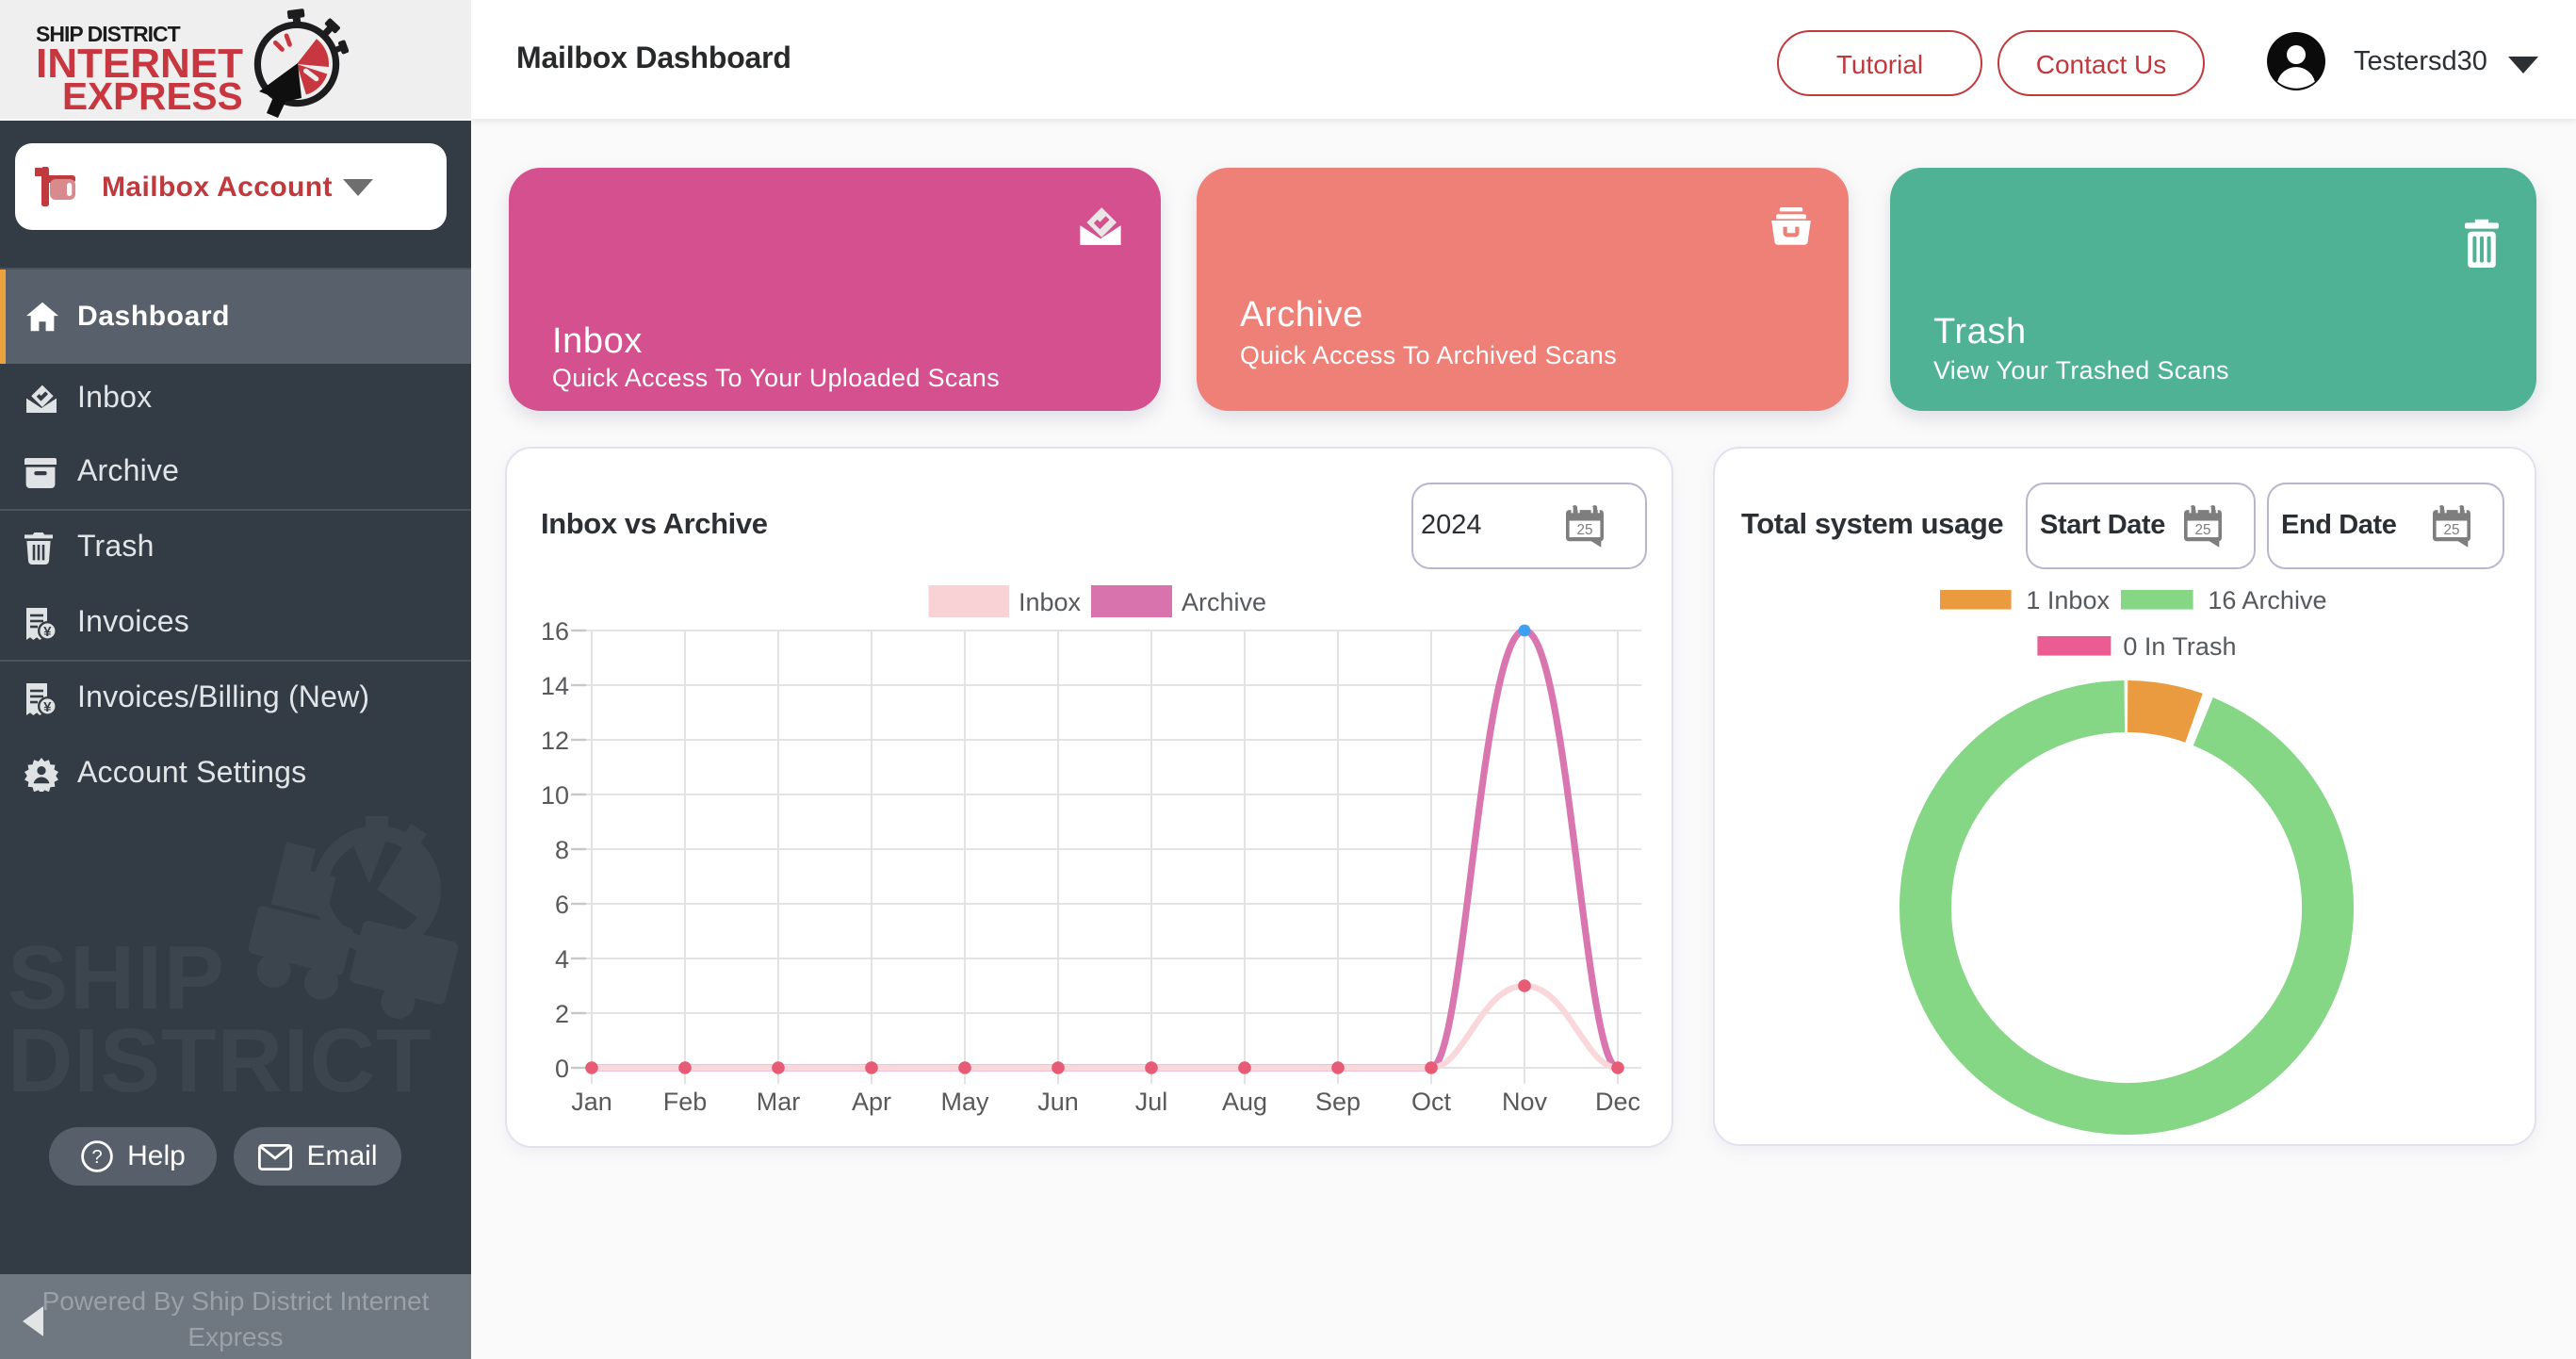 Image resolution: width=2576 pixels, height=1359 pixels. What do you see at coordinates (1151, 1102) in the screenshot?
I see `svg-text: Jul` at bounding box center [1151, 1102].